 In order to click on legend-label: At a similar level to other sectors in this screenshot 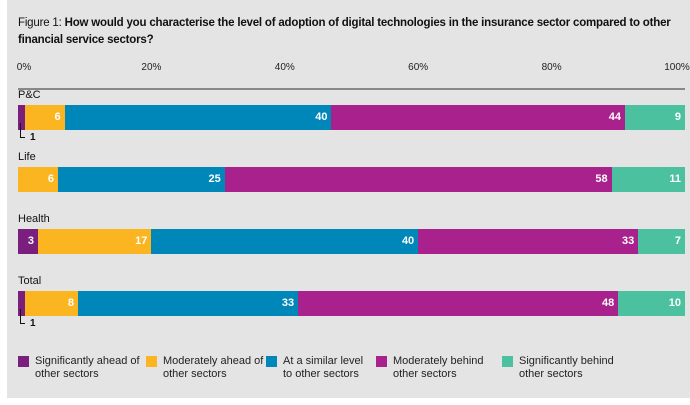, I will do `click(323, 367)`.